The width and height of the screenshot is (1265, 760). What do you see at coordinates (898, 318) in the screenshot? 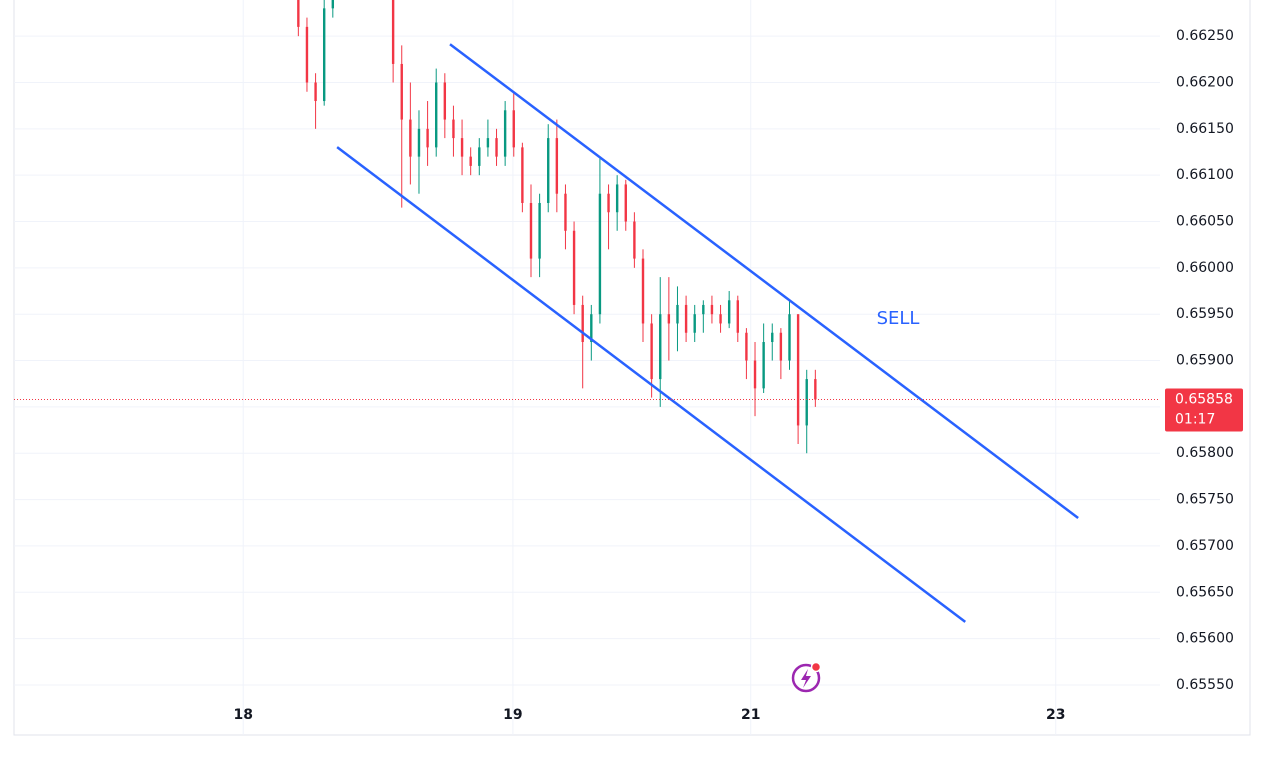
I see `annotation: SELL` at bounding box center [898, 318].